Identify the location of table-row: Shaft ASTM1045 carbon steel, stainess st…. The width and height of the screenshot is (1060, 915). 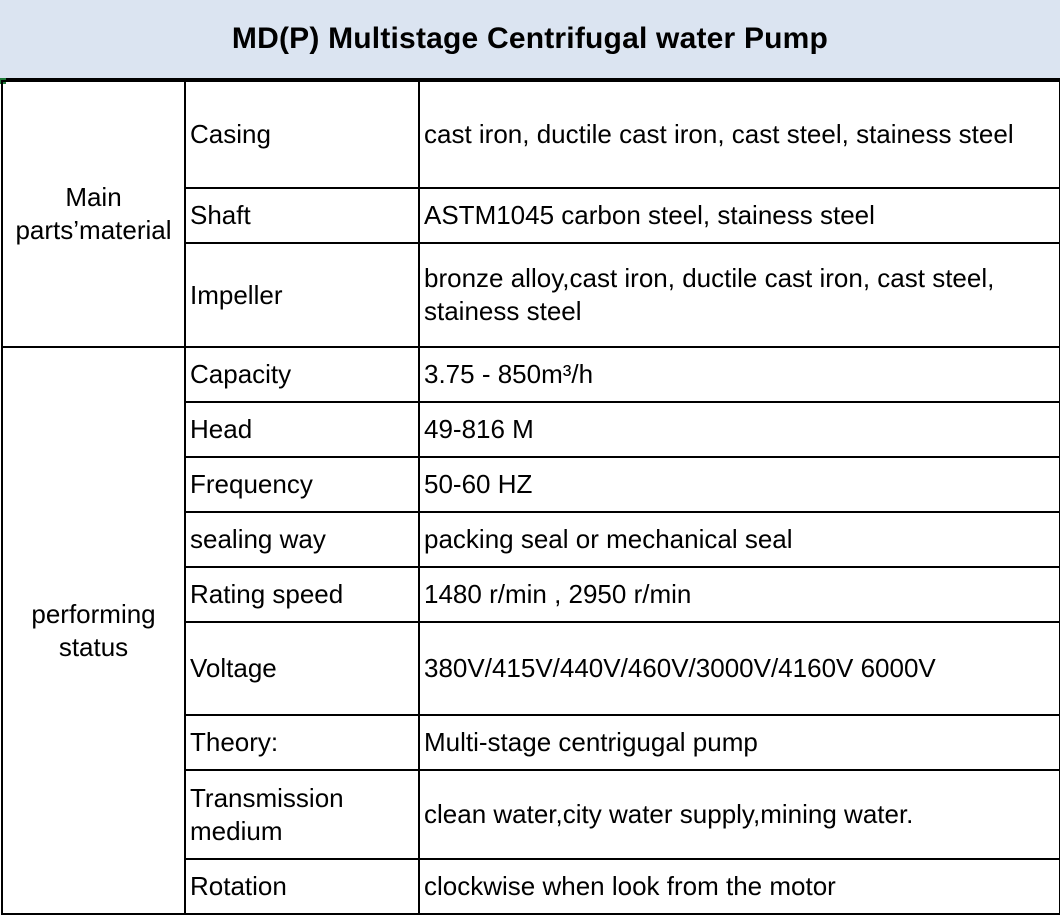
(531, 215).